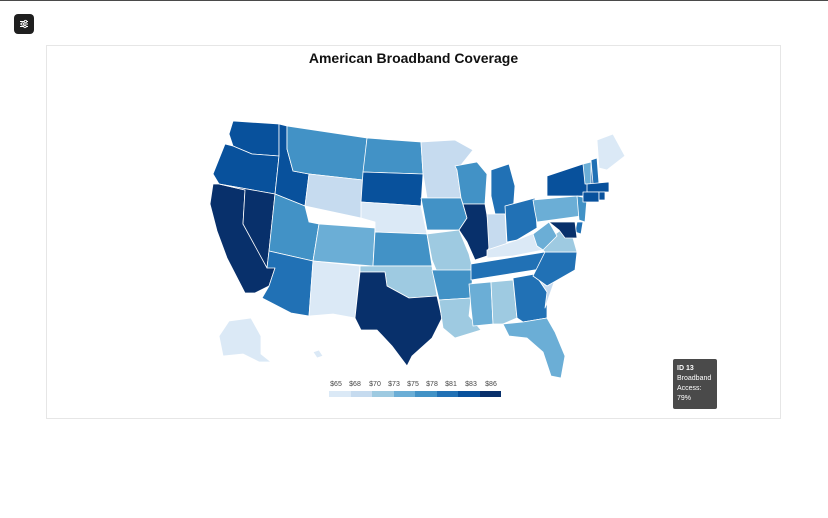  I want to click on state-al, so click(504, 302).